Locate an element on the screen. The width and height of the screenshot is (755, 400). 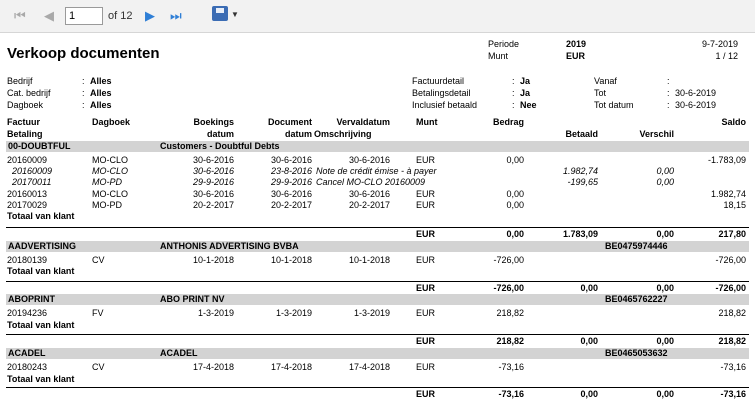
filter-betalingsdetail-label: Betalingsdetail is located at coordinates (441, 93).